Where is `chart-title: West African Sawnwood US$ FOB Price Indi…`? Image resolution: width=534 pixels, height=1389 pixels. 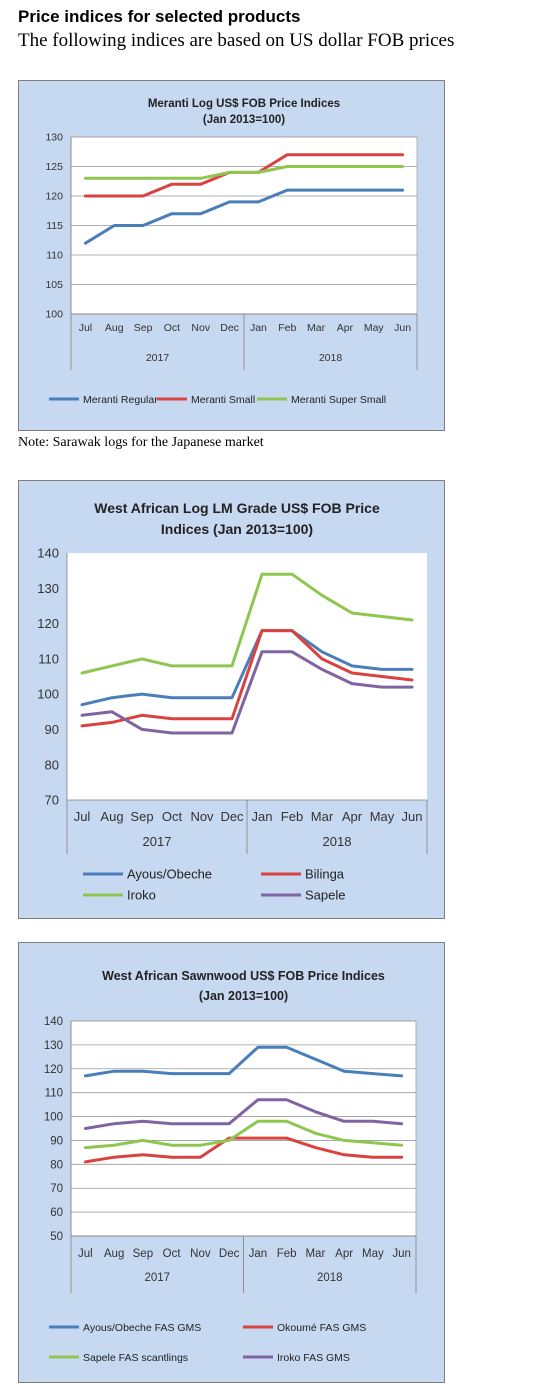 chart-title: West African Sawnwood US$ FOB Price Indi… is located at coordinates (243, 976).